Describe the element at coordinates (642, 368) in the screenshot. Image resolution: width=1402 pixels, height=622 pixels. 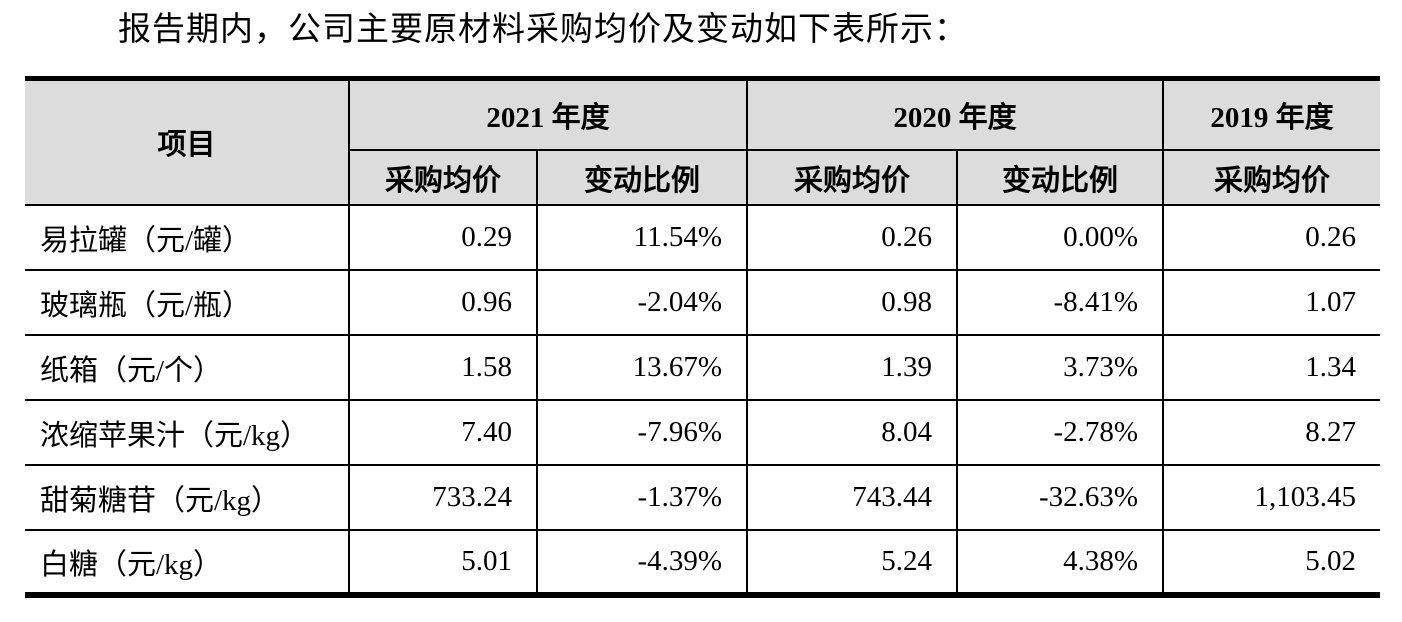
I see `cell-2021-change-ratio: 13.67%` at that location.